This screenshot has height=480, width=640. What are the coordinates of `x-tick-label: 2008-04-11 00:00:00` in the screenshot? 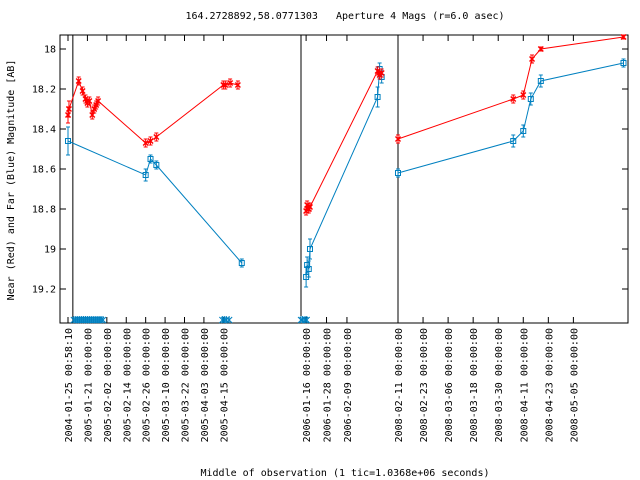 It's located at (524, 385).